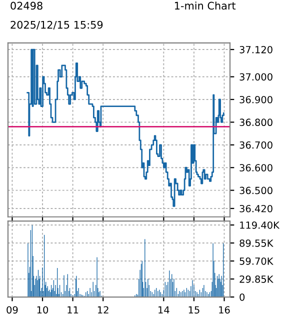  Describe the element at coordinates (257, 279) in the screenshot. I see `y-tick-label: 29.85K` at that location.